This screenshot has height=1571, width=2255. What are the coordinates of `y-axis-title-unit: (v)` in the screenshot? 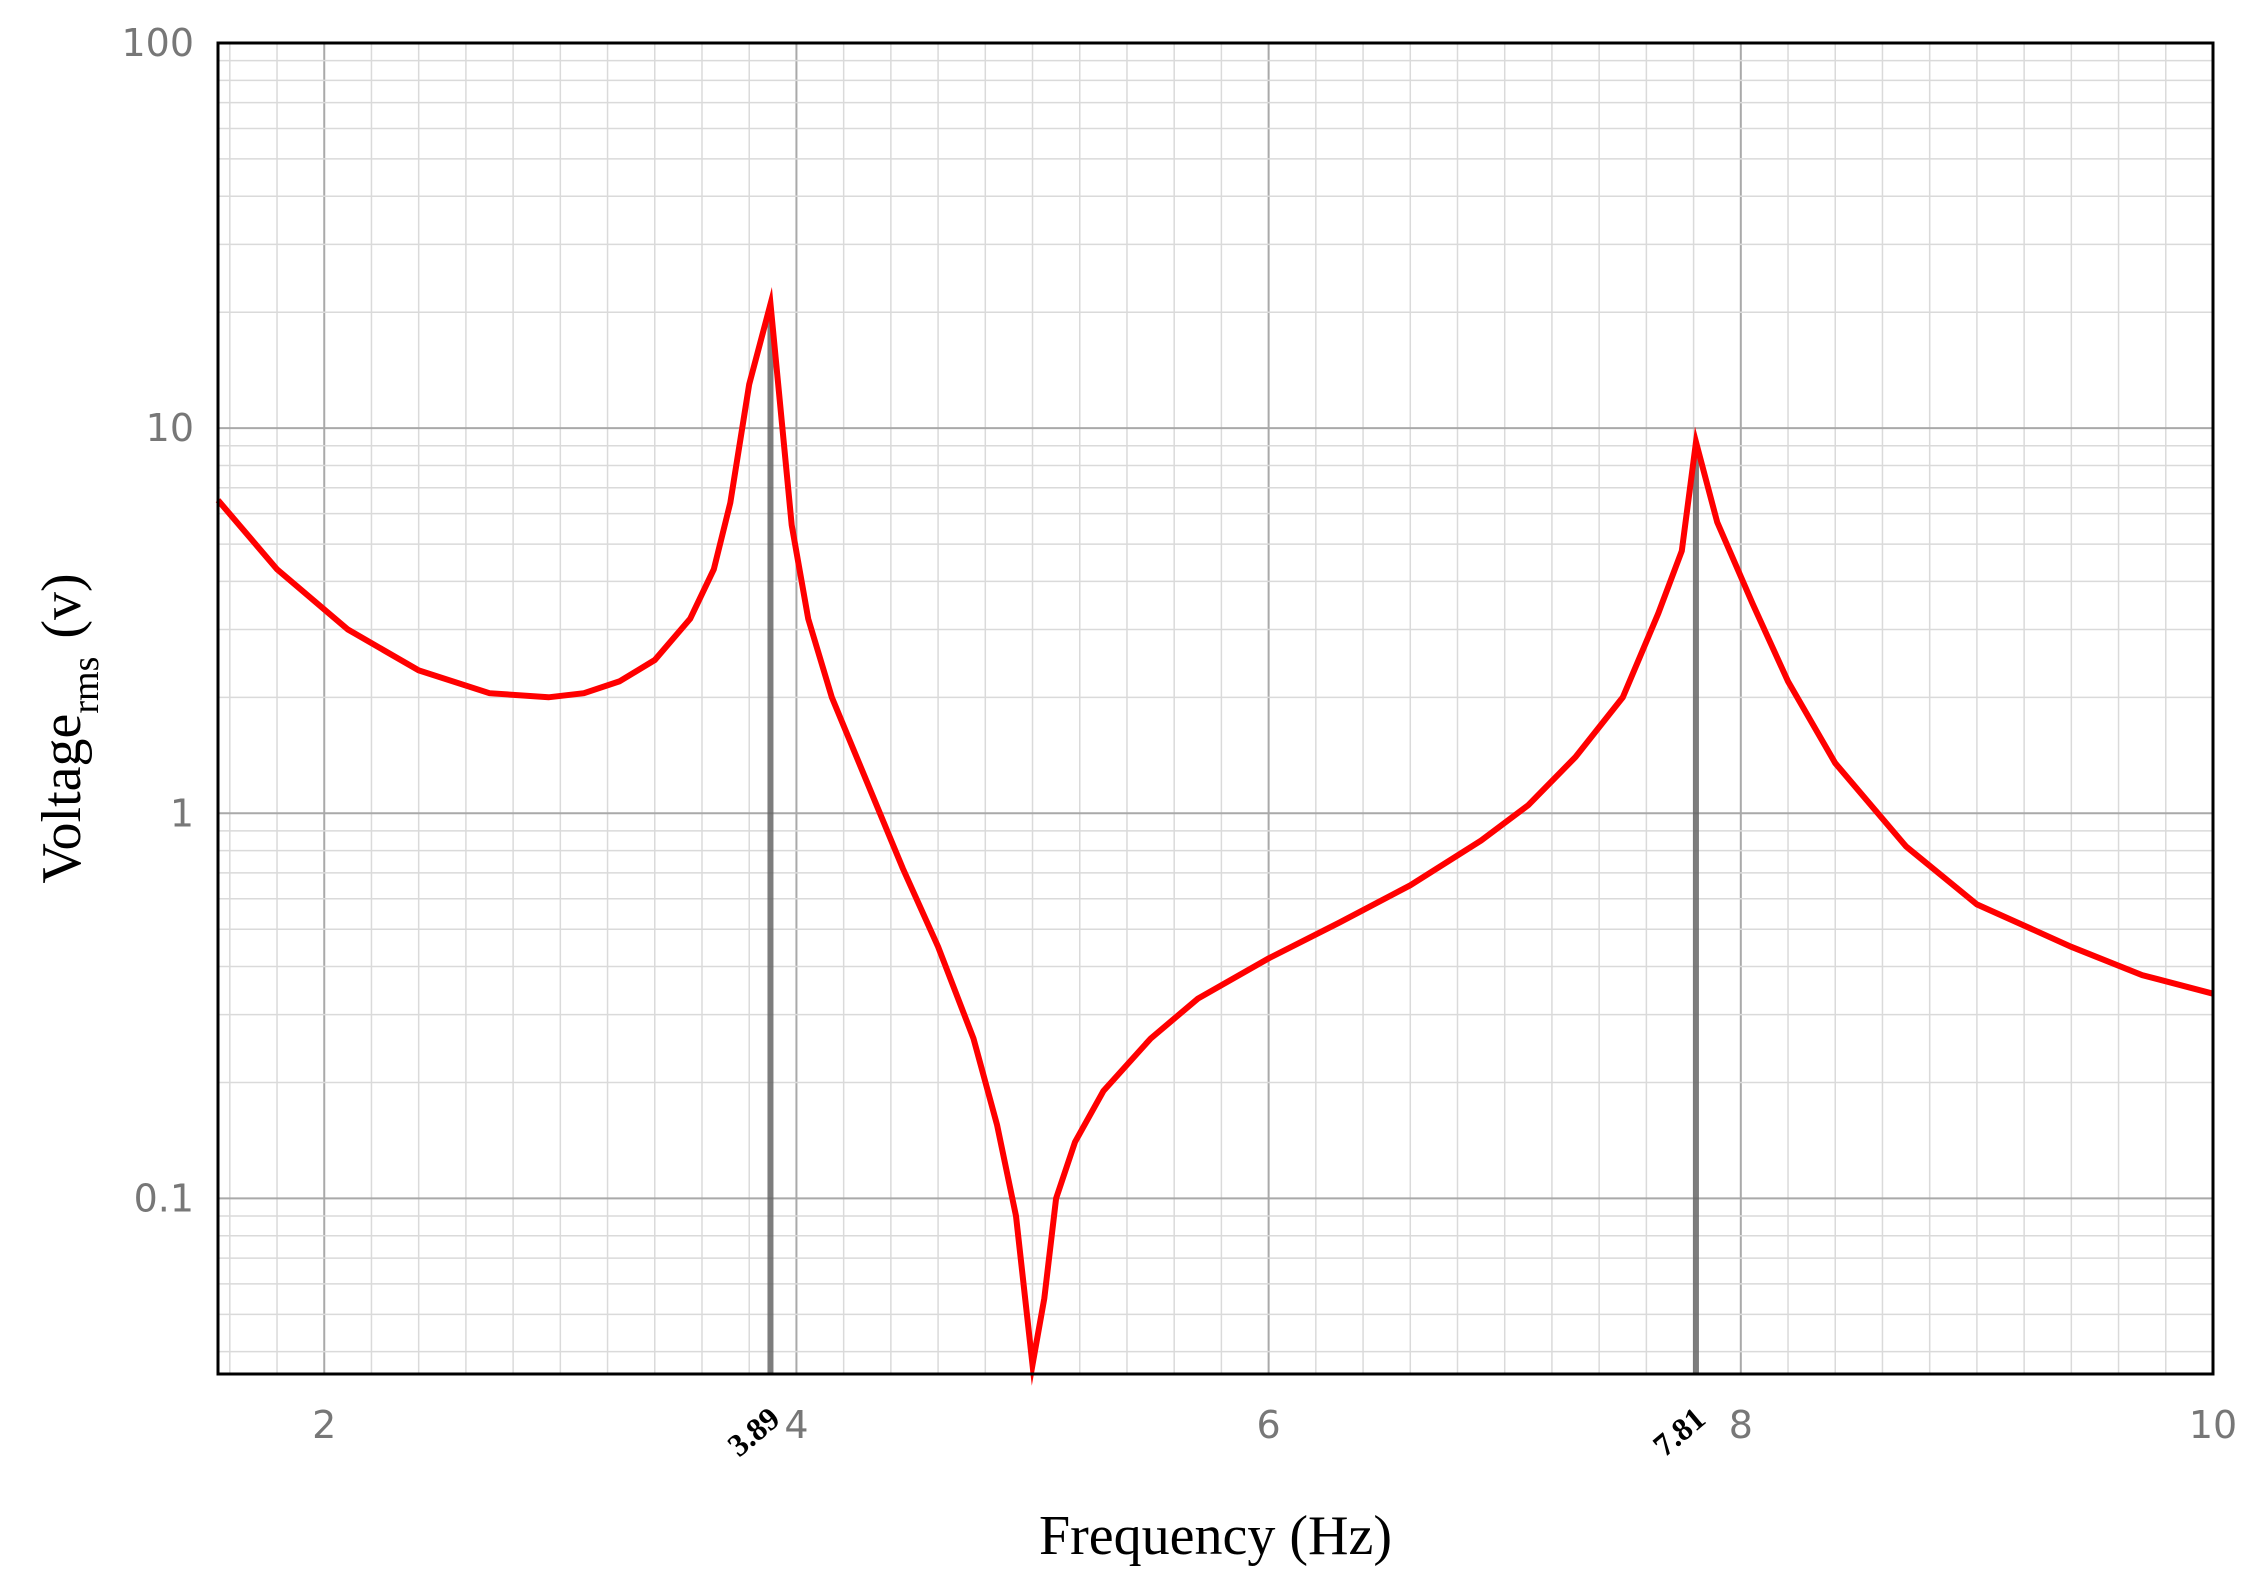 It's located at (62, 605).